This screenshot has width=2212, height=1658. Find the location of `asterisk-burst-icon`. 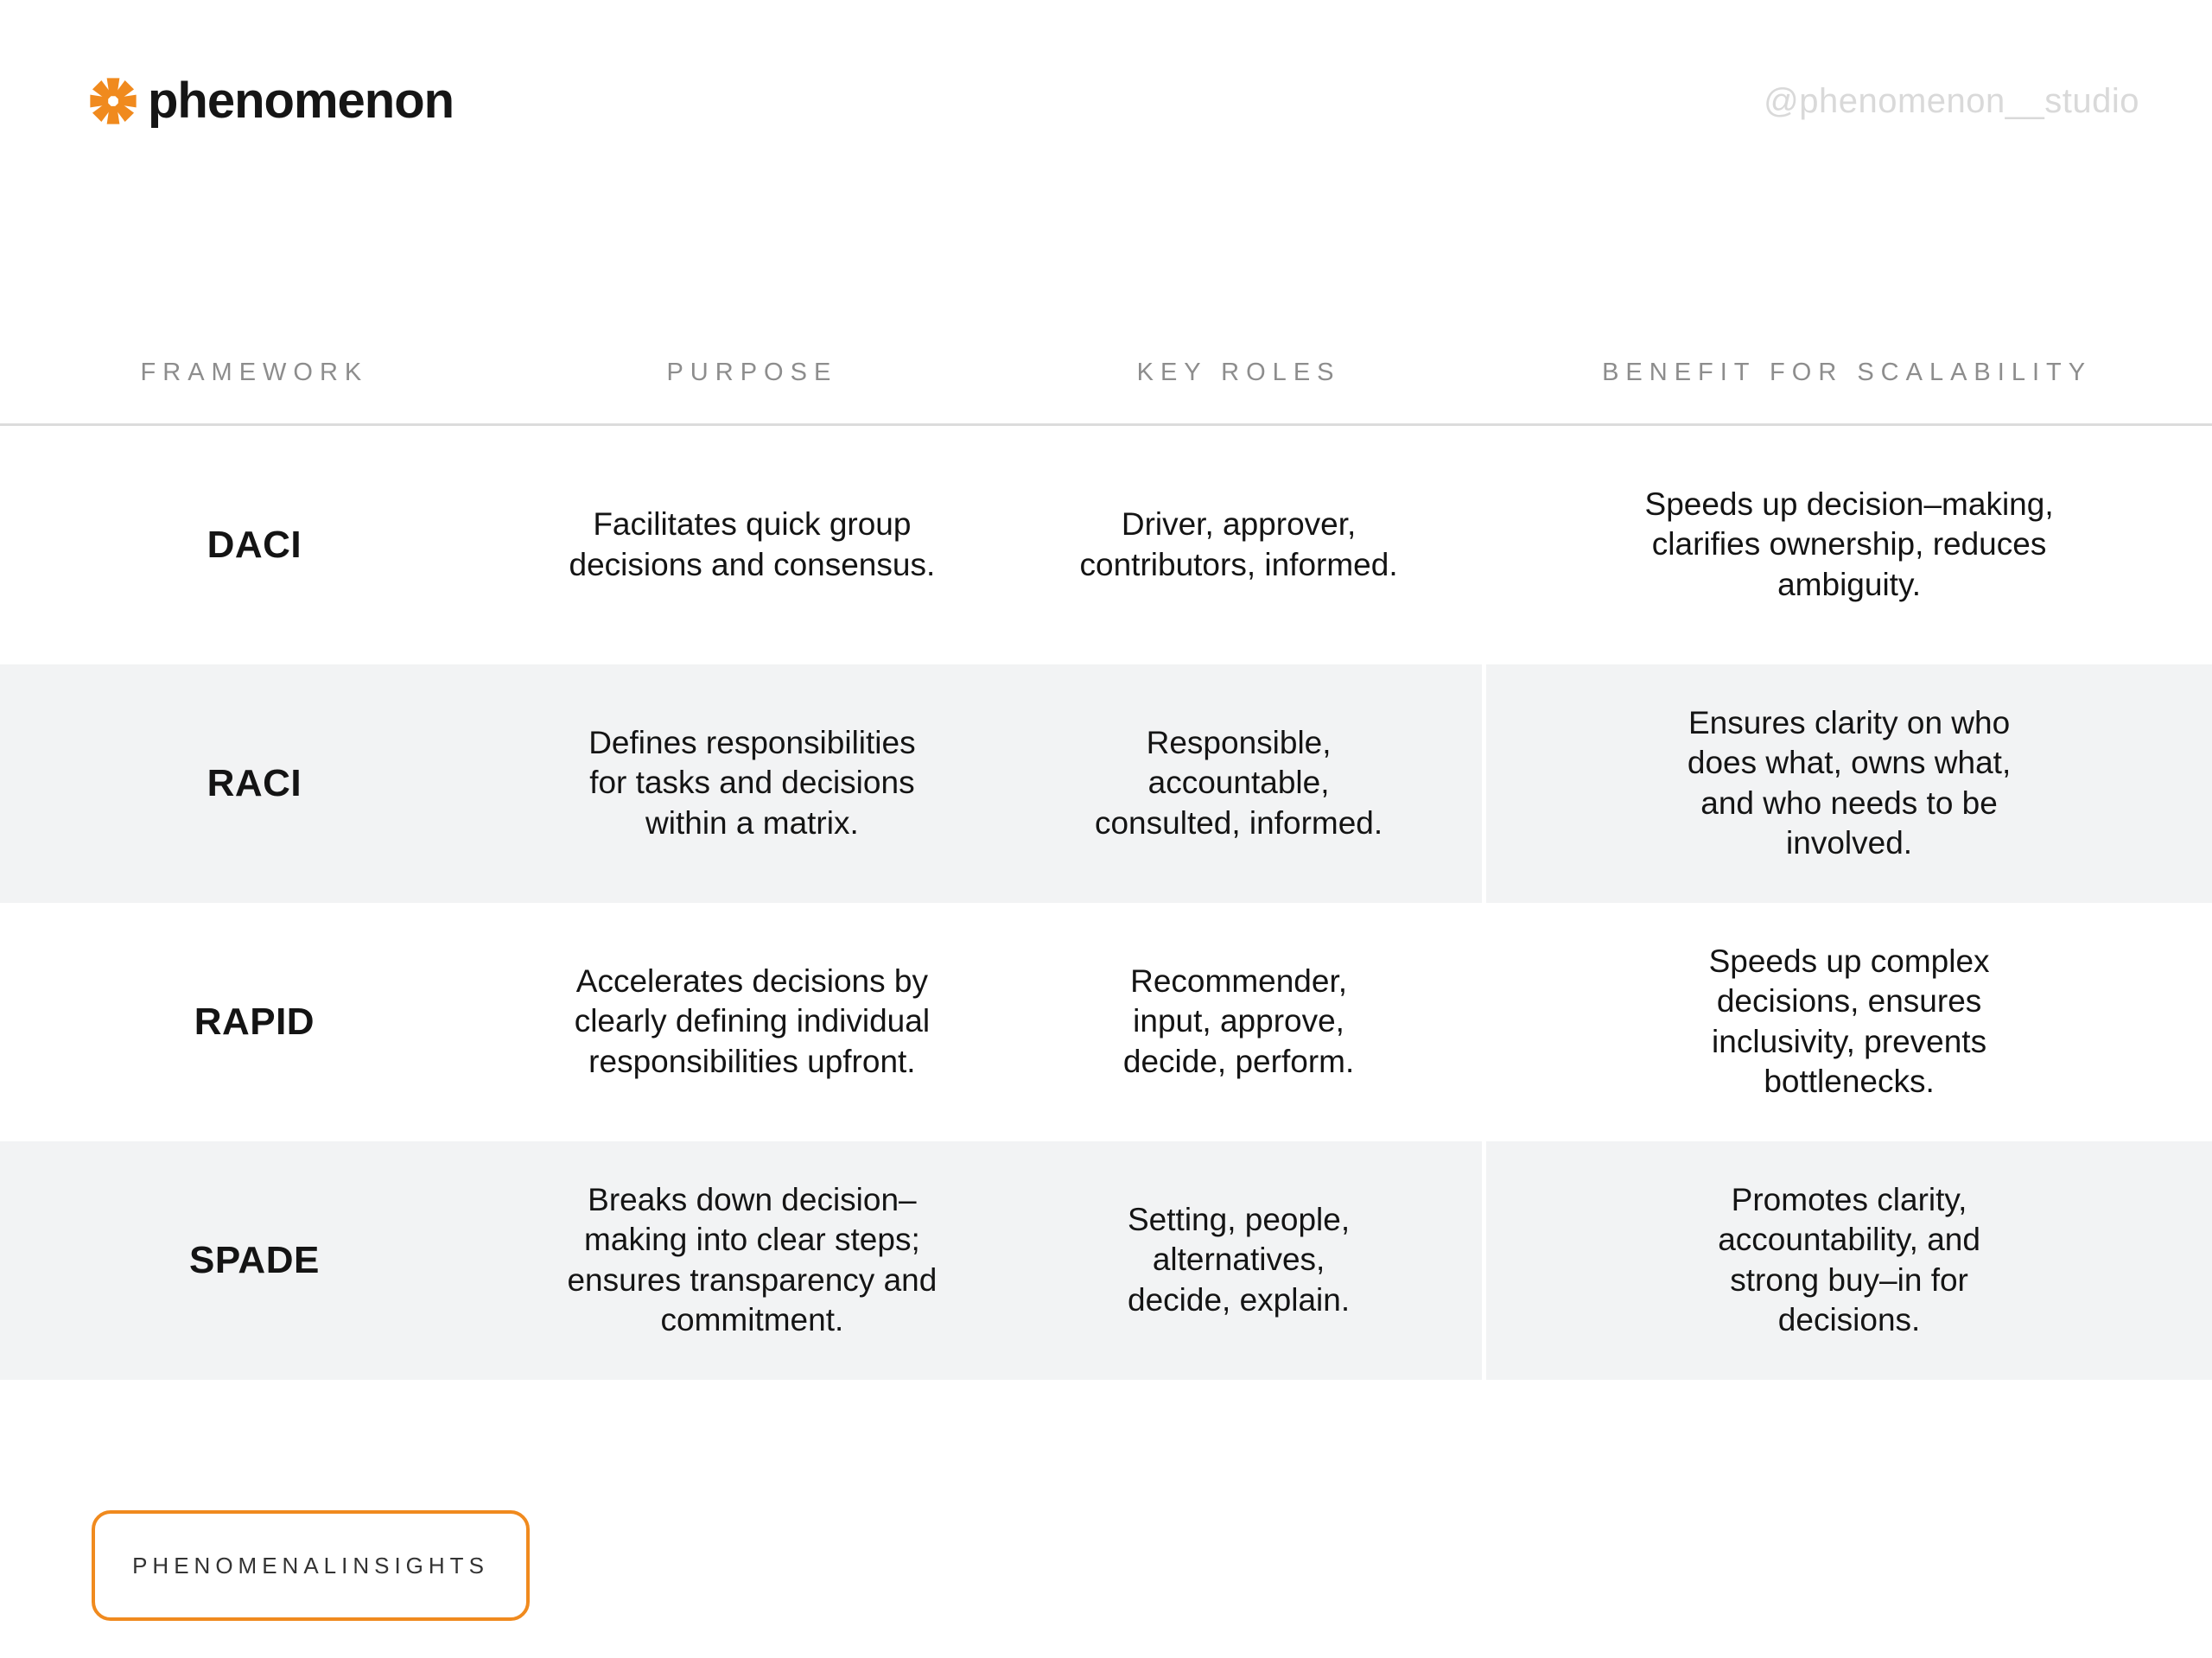

asterisk-burst-icon is located at coordinates (113, 101).